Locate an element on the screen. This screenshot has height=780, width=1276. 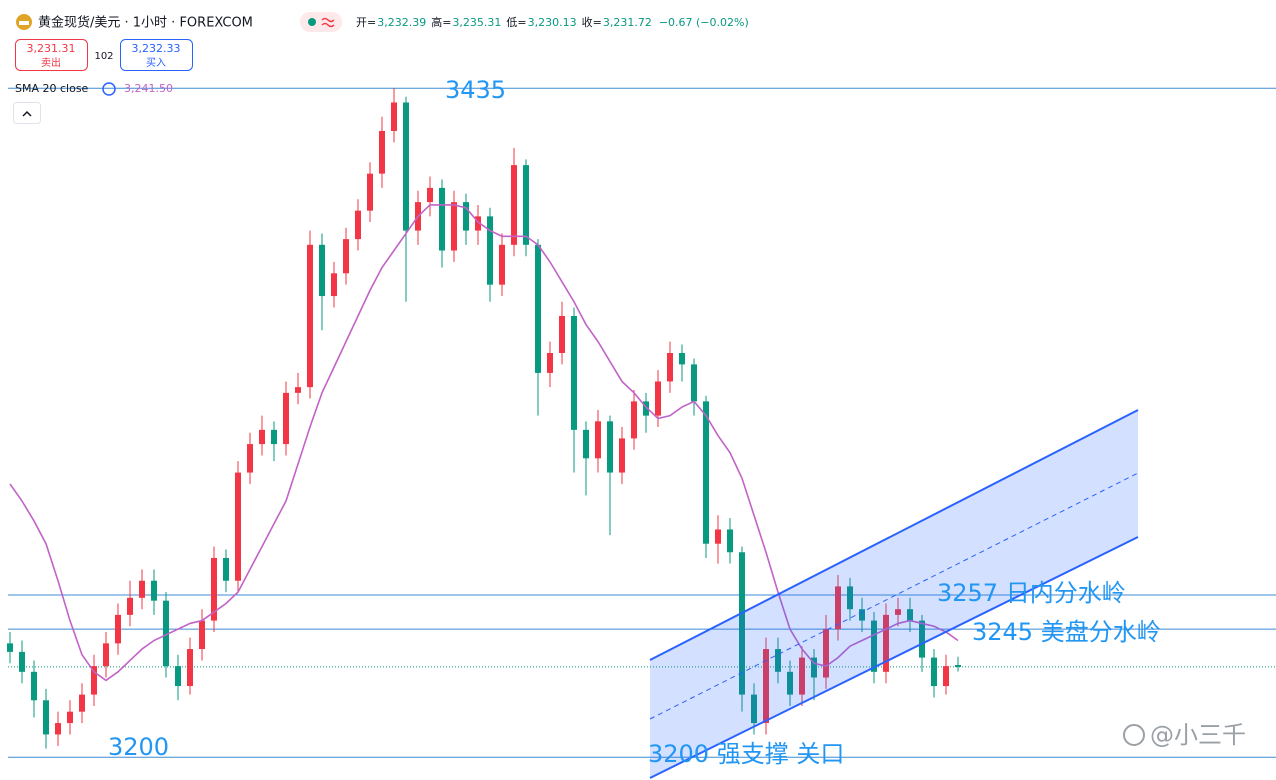
channel-upper is located at coordinates (894, 535).